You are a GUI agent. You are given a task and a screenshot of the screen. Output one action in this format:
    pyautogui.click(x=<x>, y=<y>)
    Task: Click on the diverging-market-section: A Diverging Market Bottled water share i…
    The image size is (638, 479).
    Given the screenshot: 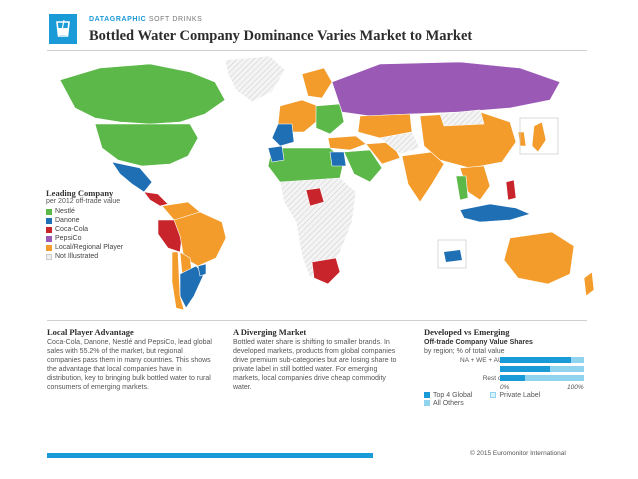 What is the action you would take?
    pyautogui.click(x=318, y=360)
    